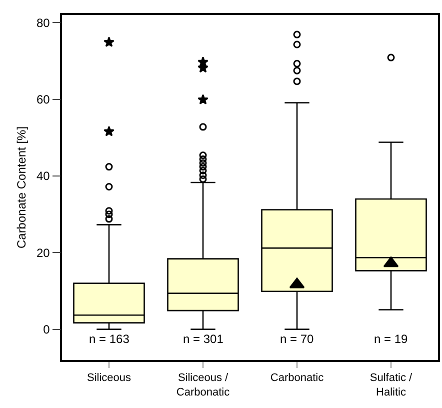 This screenshot has width=442, height=408. Describe the element at coordinates (203, 339) in the screenshot. I see `annotation: n = 301` at that location.